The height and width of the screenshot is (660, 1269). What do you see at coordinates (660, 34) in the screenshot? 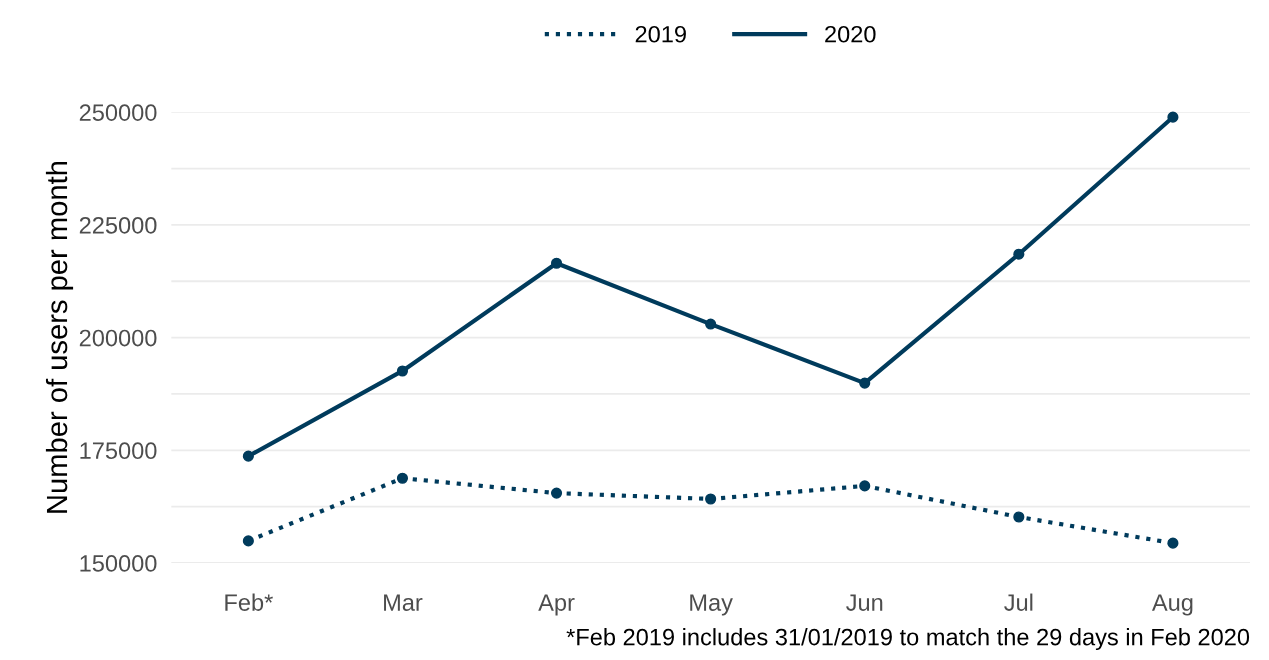
I see `legend-label: 2019` at bounding box center [660, 34].